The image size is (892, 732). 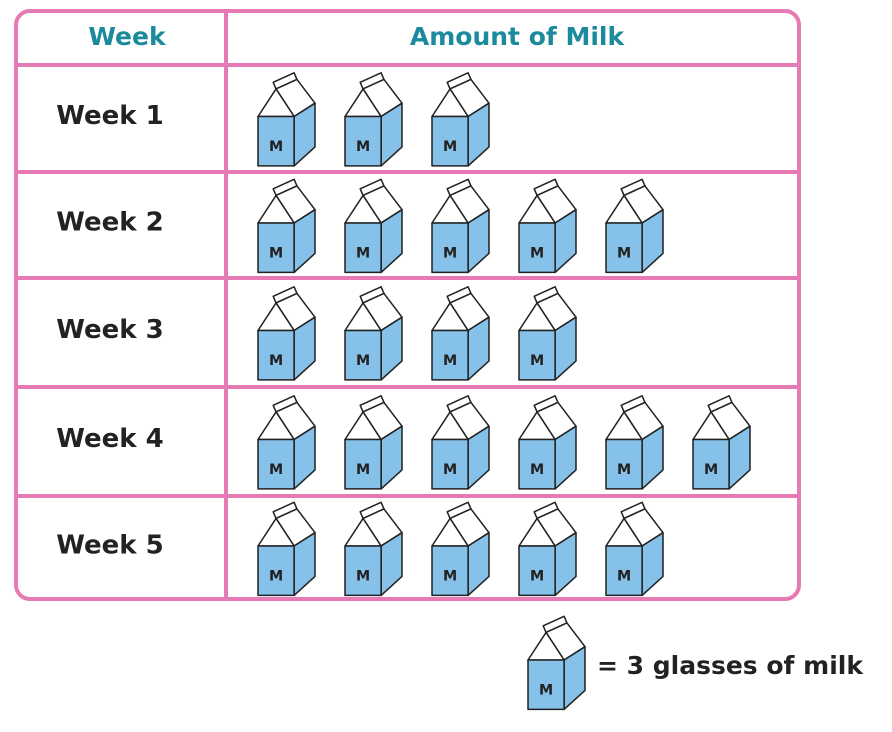 I want to click on category-label: Week 1, so click(x=109, y=116).